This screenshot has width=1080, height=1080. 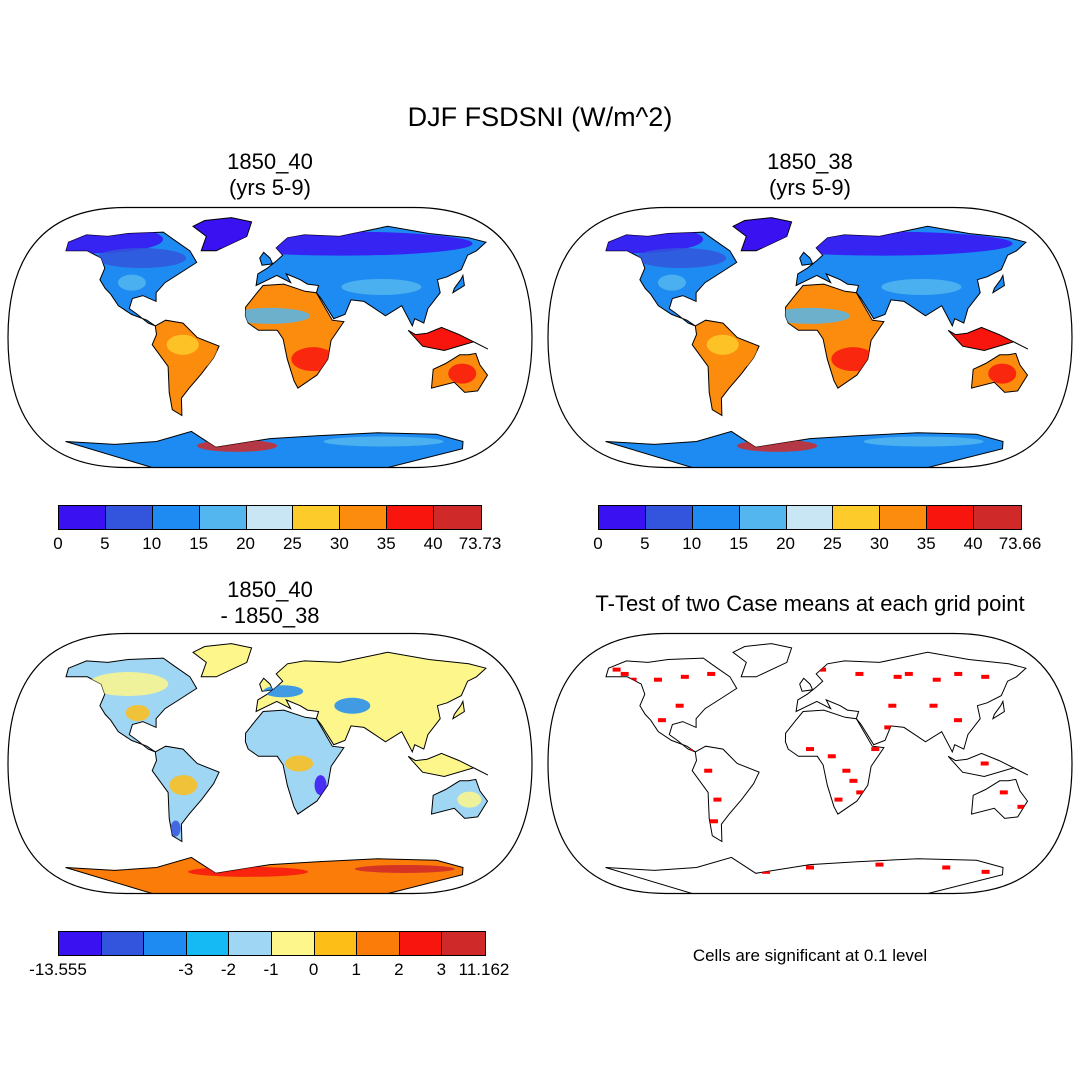 I want to click on colorbar-tick-label: 35, so click(x=926, y=543).